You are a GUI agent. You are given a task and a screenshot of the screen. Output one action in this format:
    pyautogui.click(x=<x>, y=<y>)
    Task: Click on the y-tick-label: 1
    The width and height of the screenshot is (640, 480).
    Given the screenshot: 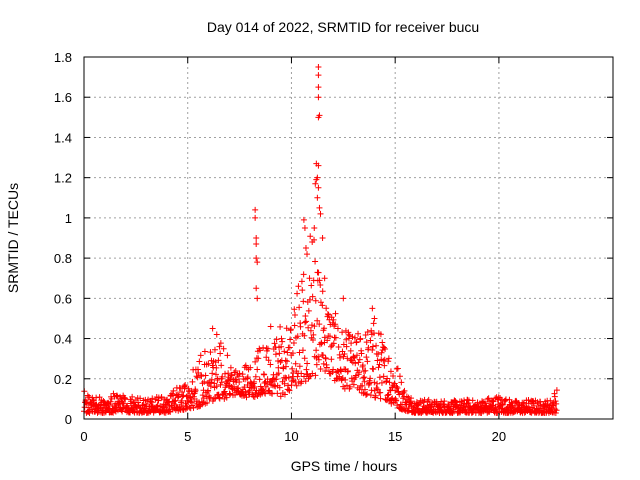 What is the action you would take?
    pyautogui.click(x=68, y=218)
    